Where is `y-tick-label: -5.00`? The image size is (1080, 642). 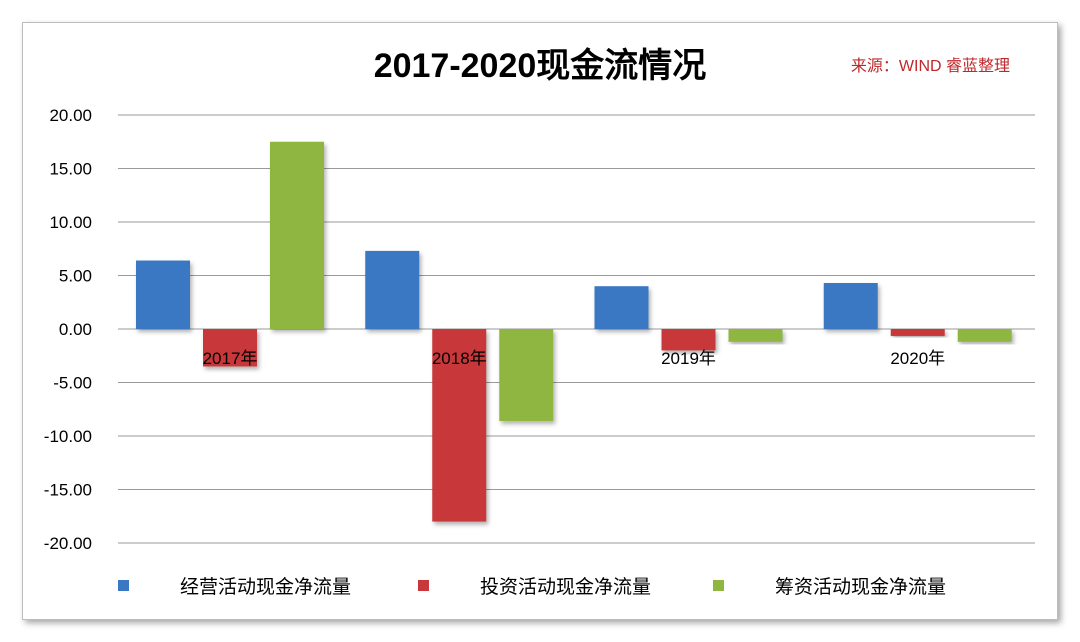 y-tick-label: -5.00 is located at coordinates (72, 383).